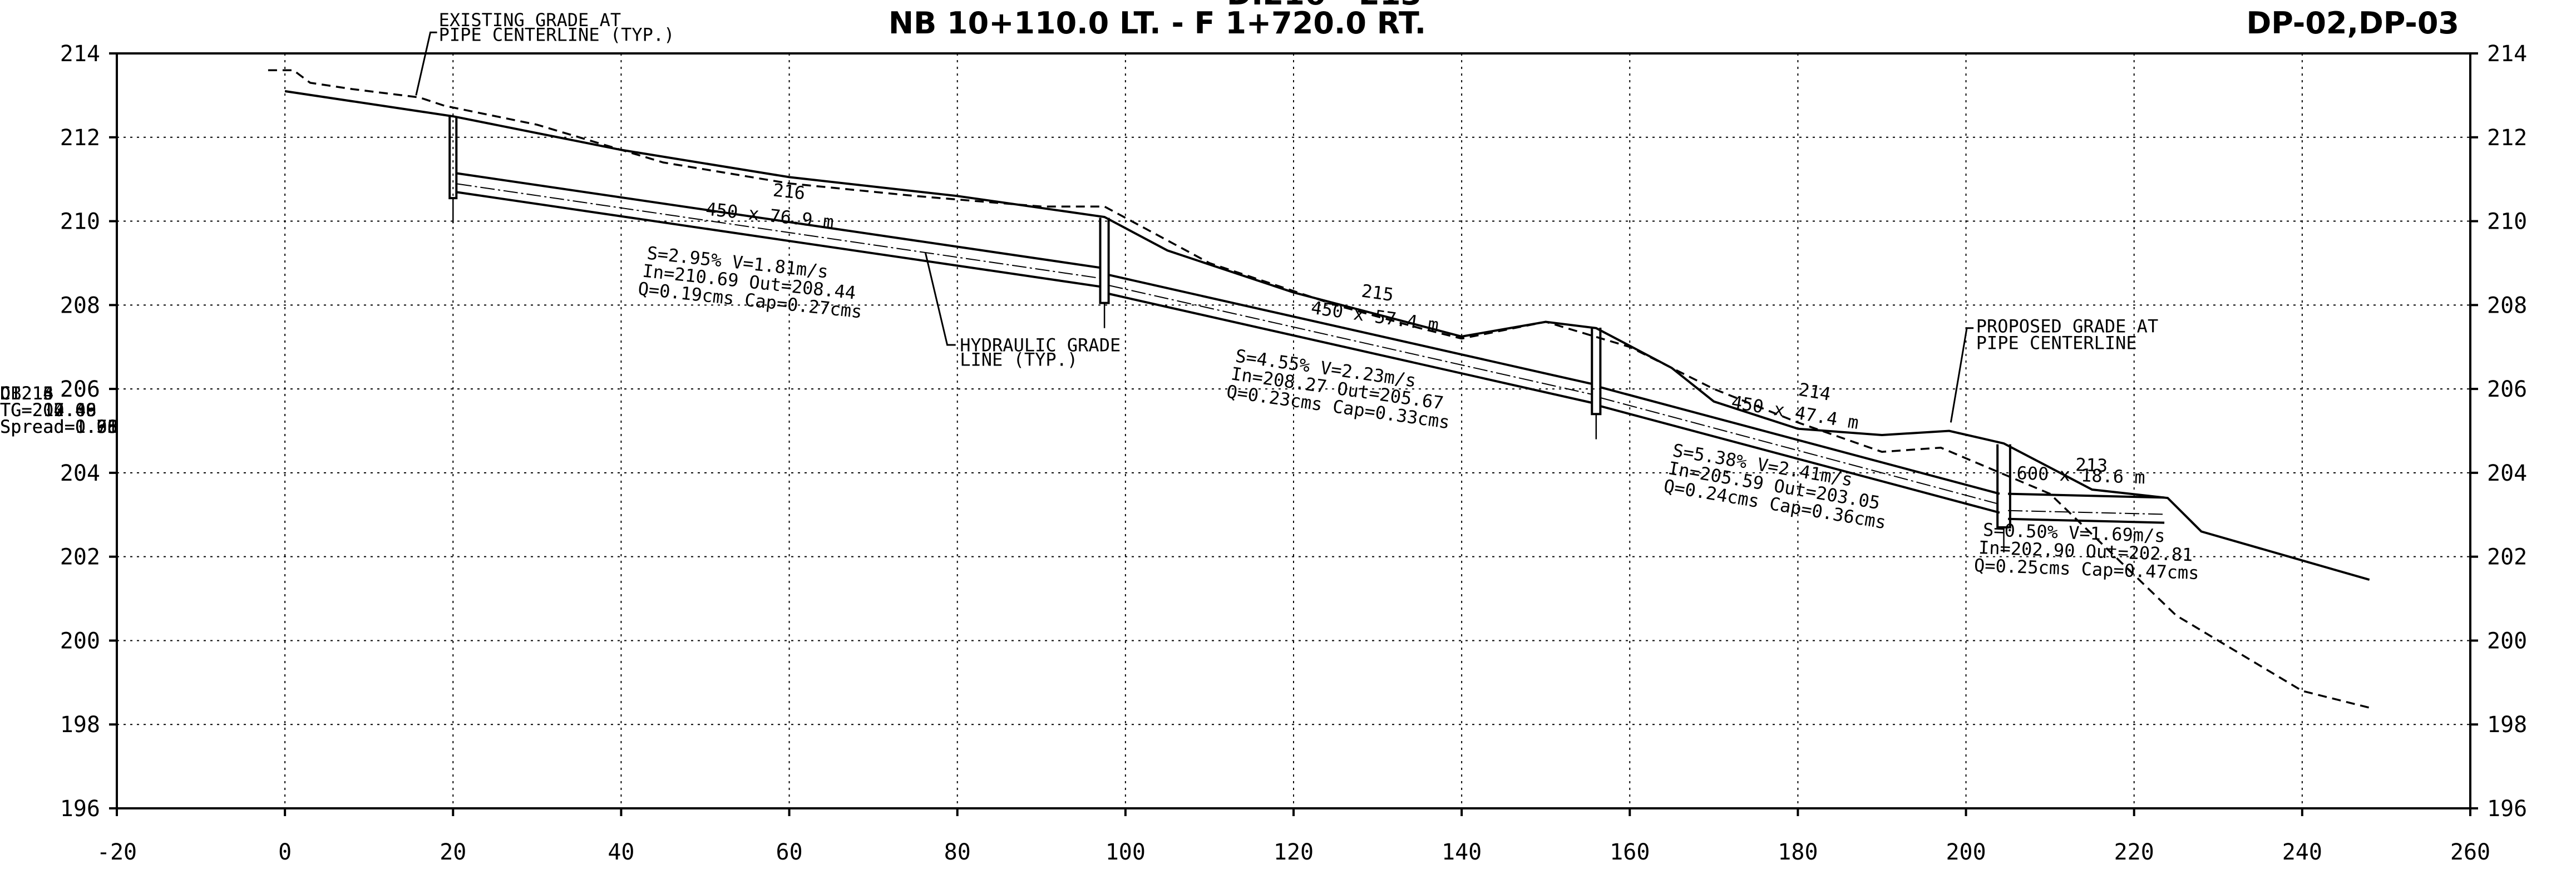 This screenshot has height=884, width=2576. What do you see at coordinates (426, 64) in the screenshot?
I see `existing-grade-leader` at bounding box center [426, 64].